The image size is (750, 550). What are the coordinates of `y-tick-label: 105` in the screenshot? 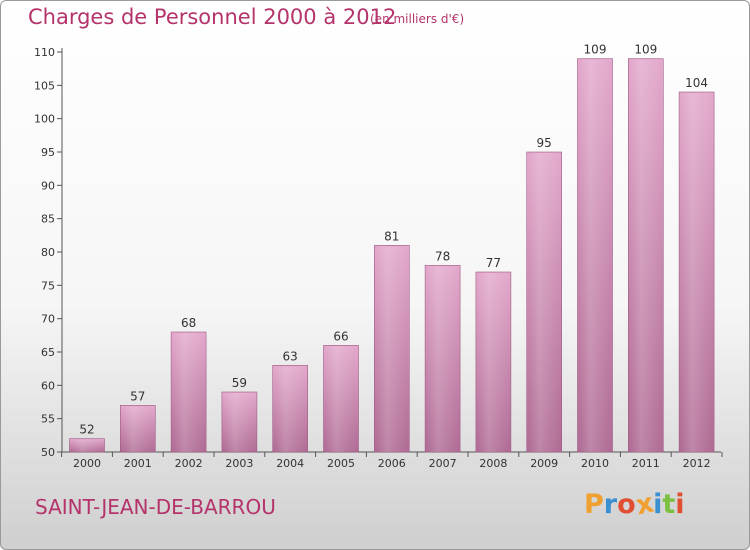 It's located at (44, 85).